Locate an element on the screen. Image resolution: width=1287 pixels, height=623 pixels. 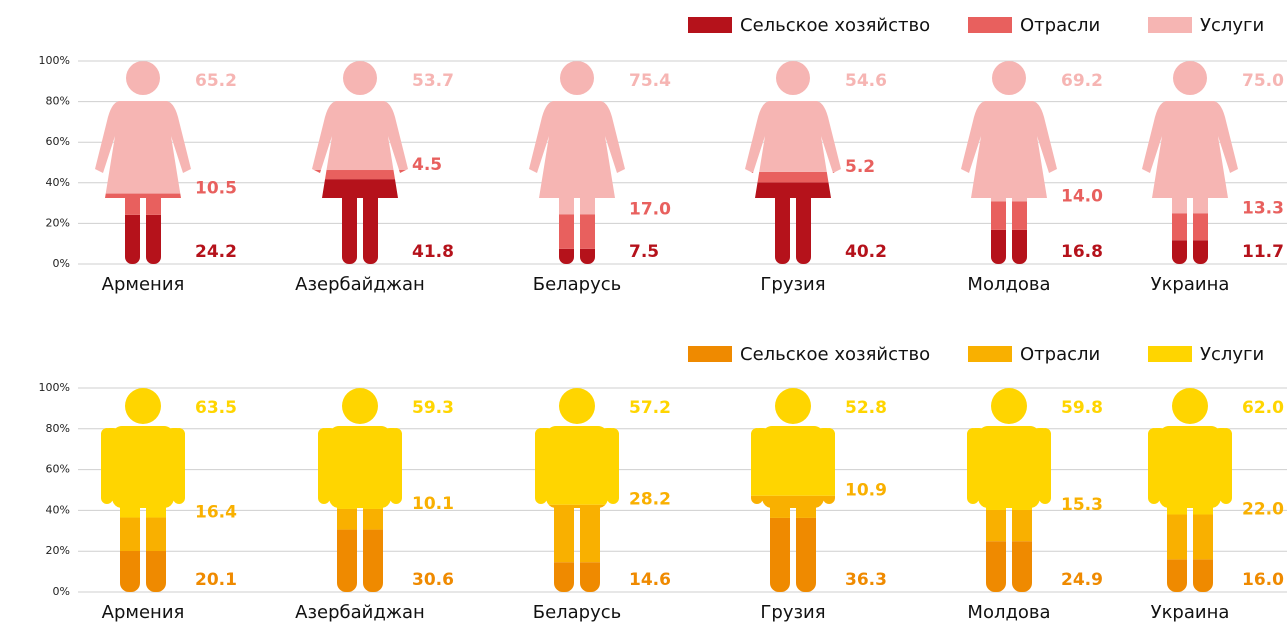
value-label: 13.3 is located at coordinates (1263, 208).